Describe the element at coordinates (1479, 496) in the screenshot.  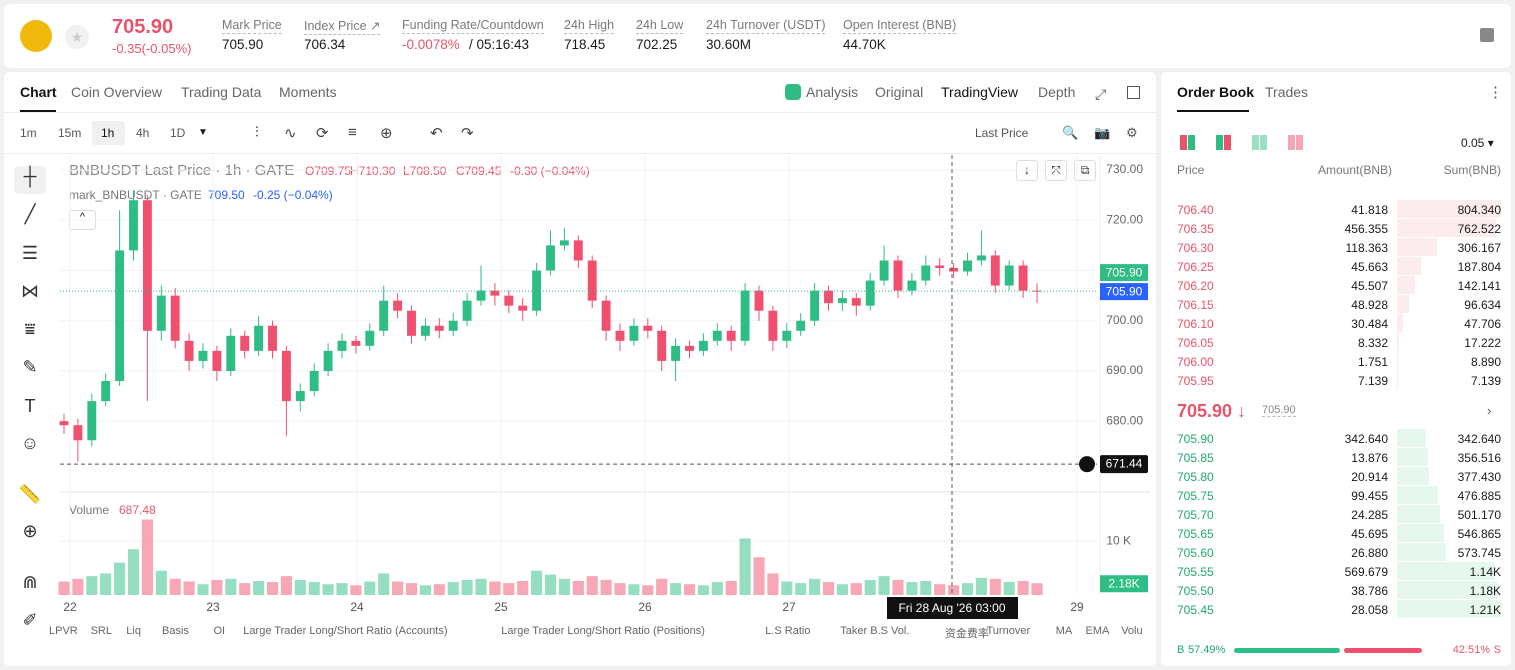
I see `ob-sum: 476.885` at that location.